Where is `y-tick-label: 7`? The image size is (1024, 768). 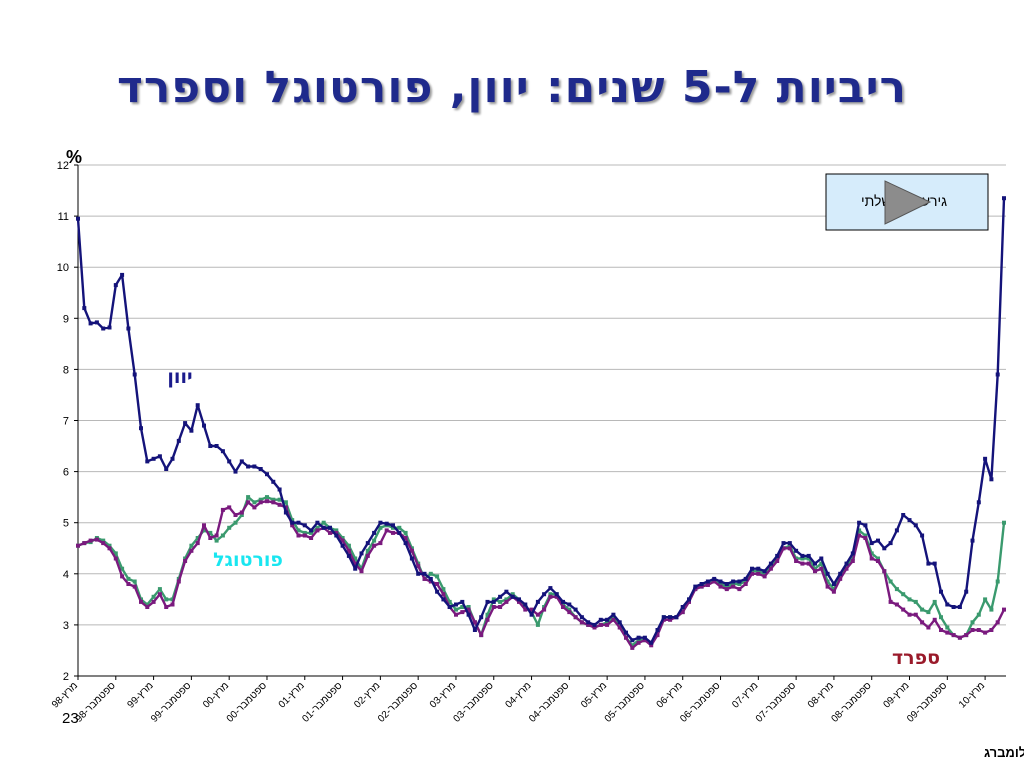 y-tick-label: 7 is located at coordinates (66, 422).